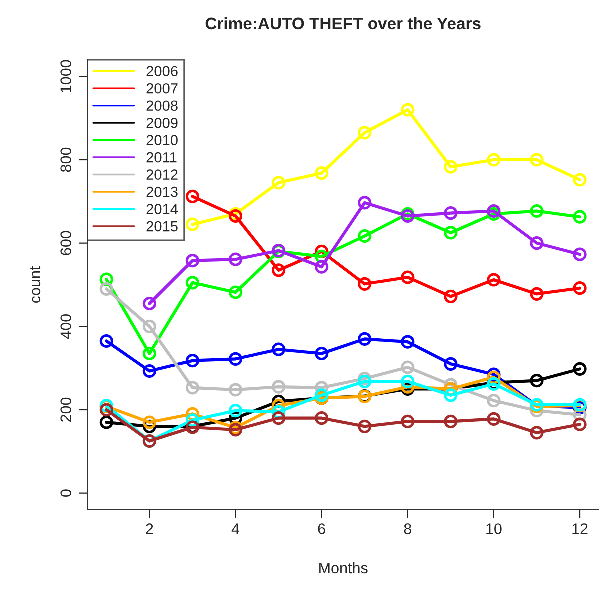 This screenshot has height=600, width=605. What do you see at coordinates (66, 160) in the screenshot?
I see `y-tick-label: 800` at bounding box center [66, 160].